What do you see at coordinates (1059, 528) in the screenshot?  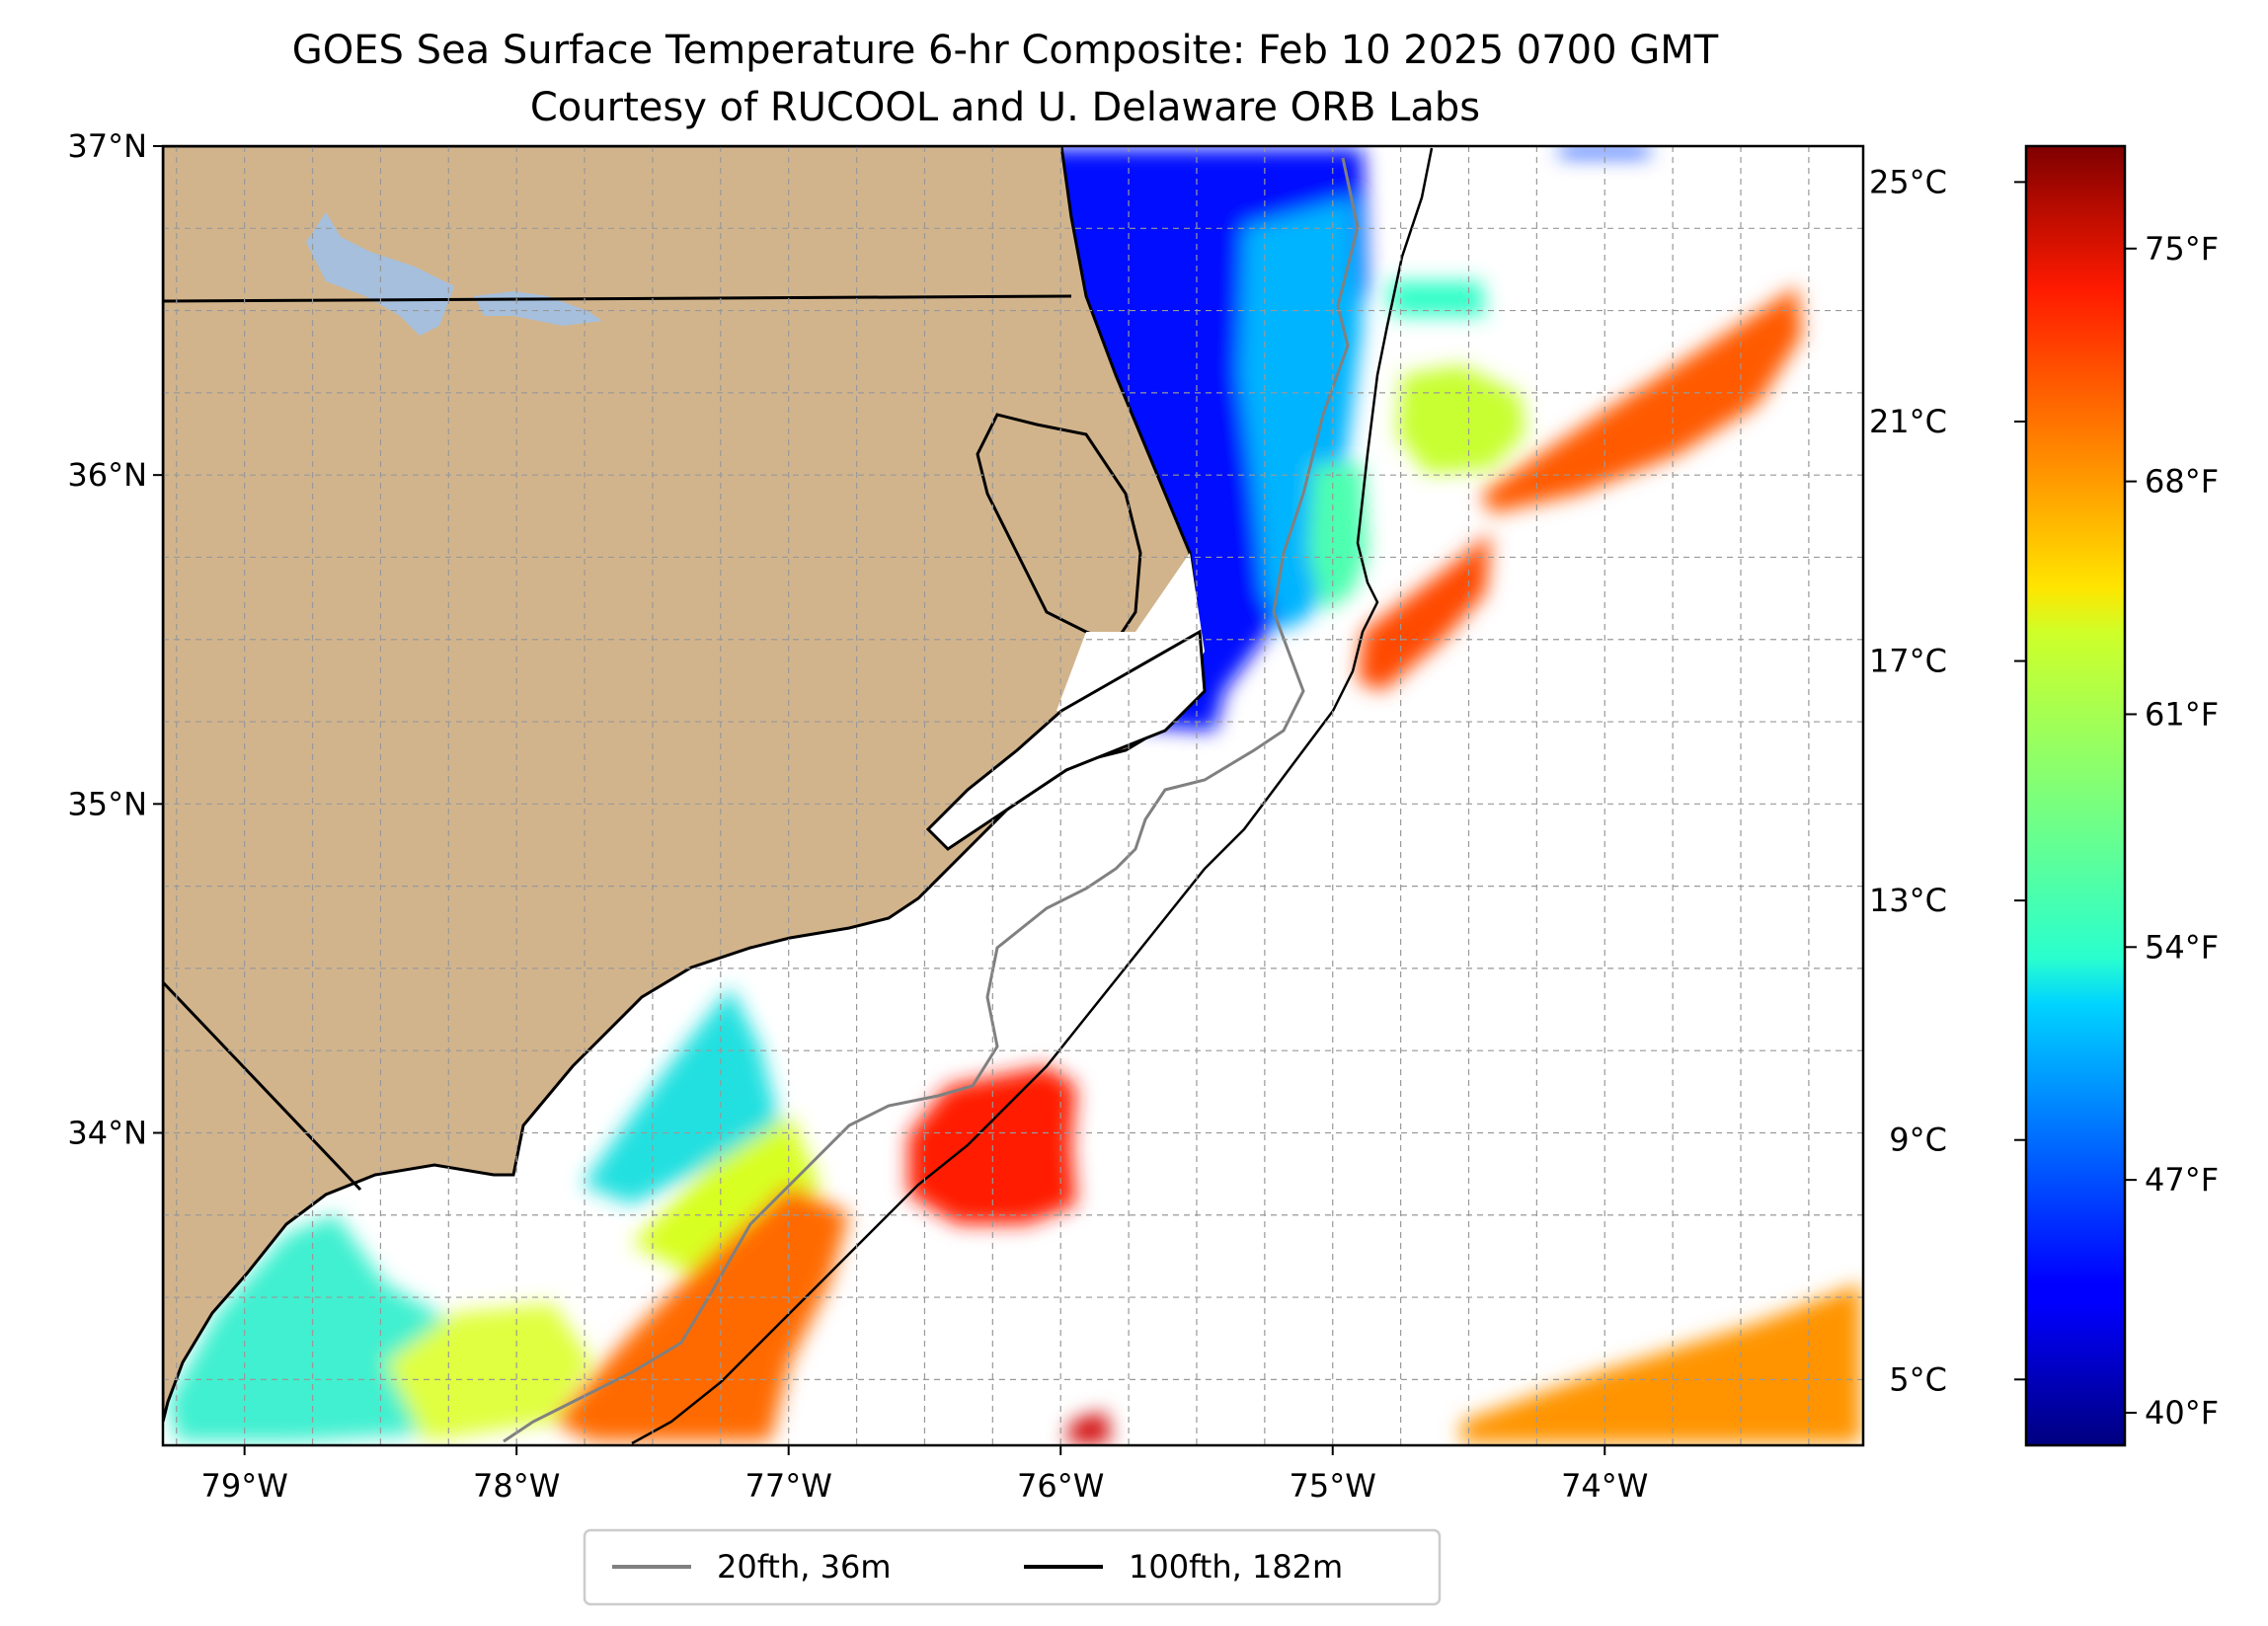 I see `land-inner-shore` at bounding box center [1059, 528].